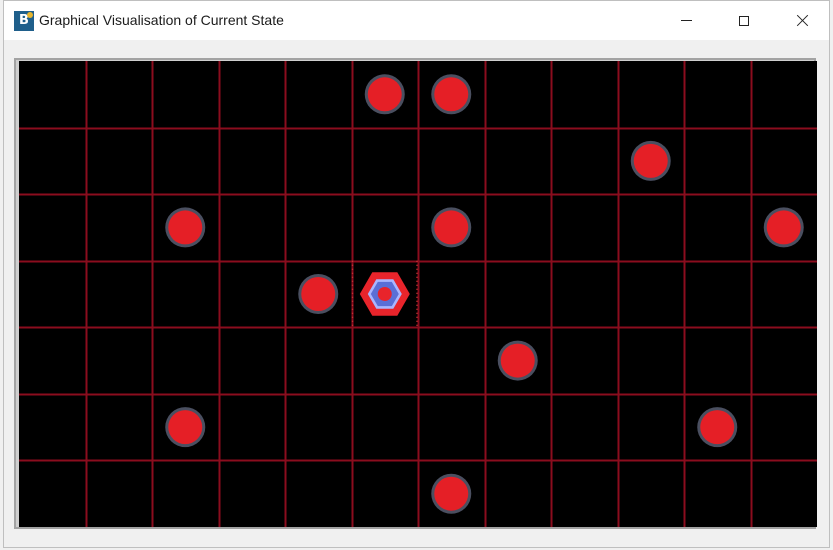 The image size is (833, 550). I want to click on close-icon, so click(802, 20).